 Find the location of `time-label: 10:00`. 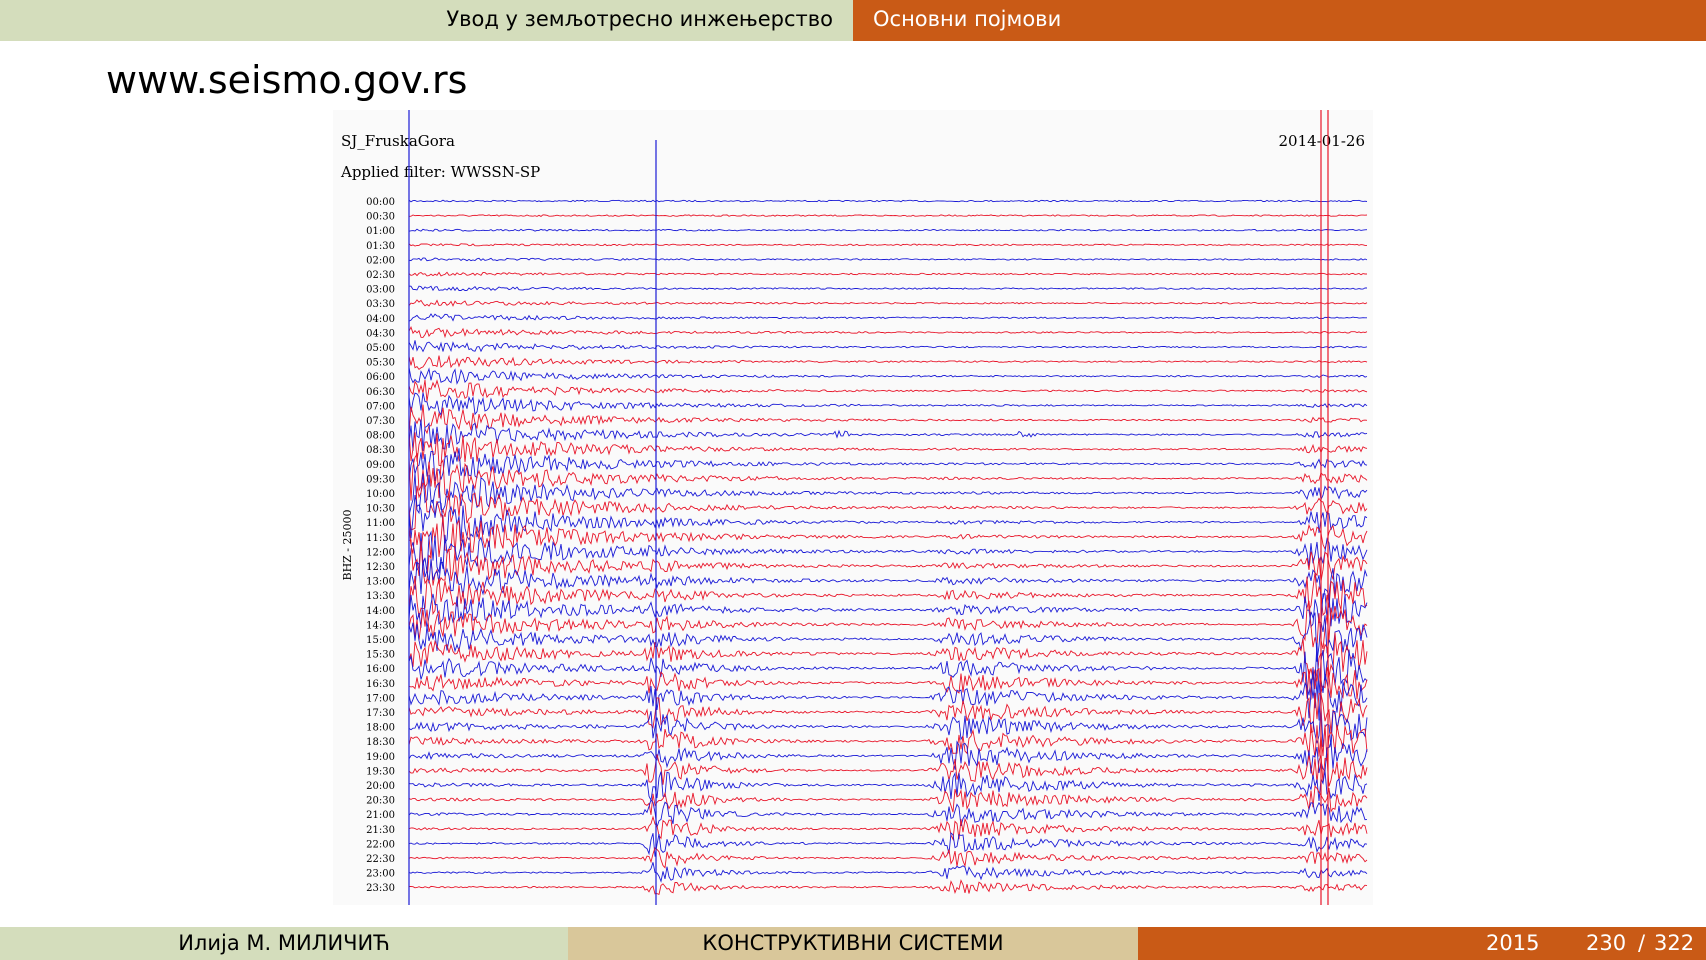

time-label: 10:00 is located at coordinates (380, 494).